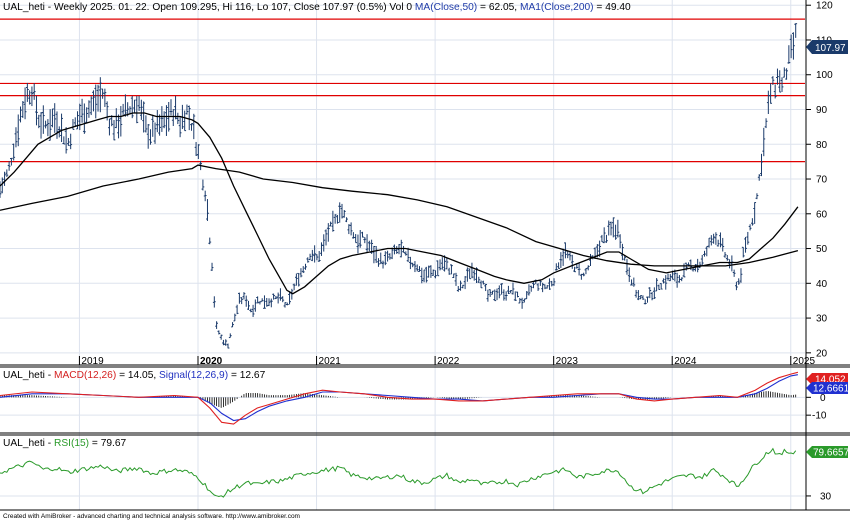 Image resolution: width=850 pixels, height=521 pixels. What do you see at coordinates (830, 380) in the screenshot?
I see `last-macd-label: 14.052` at bounding box center [830, 380].